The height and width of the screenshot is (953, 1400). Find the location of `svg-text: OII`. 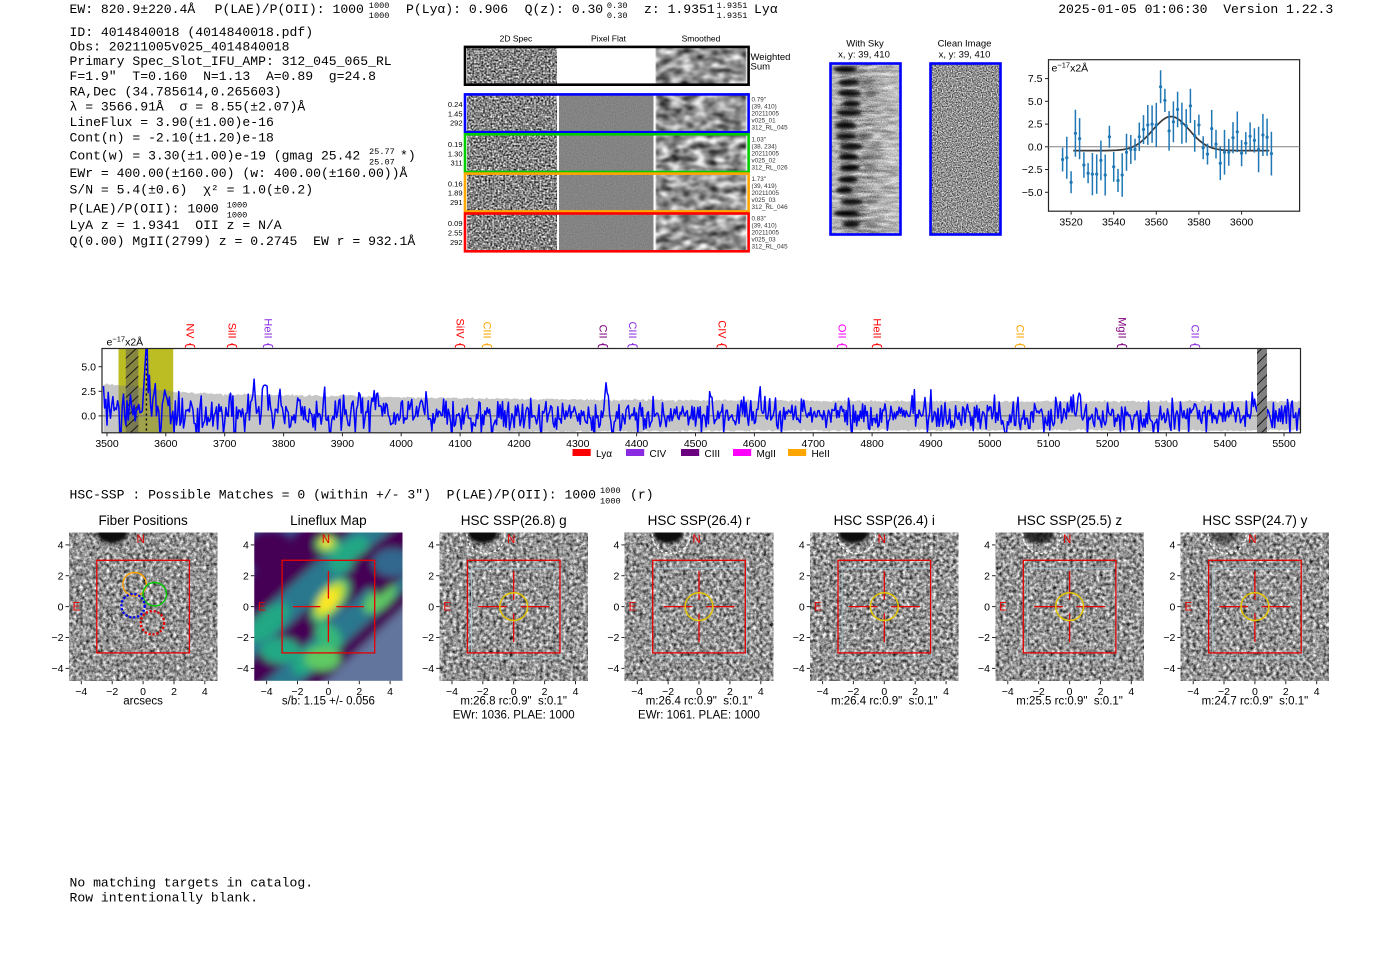

svg-text: OII is located at coordinates (842, 331).